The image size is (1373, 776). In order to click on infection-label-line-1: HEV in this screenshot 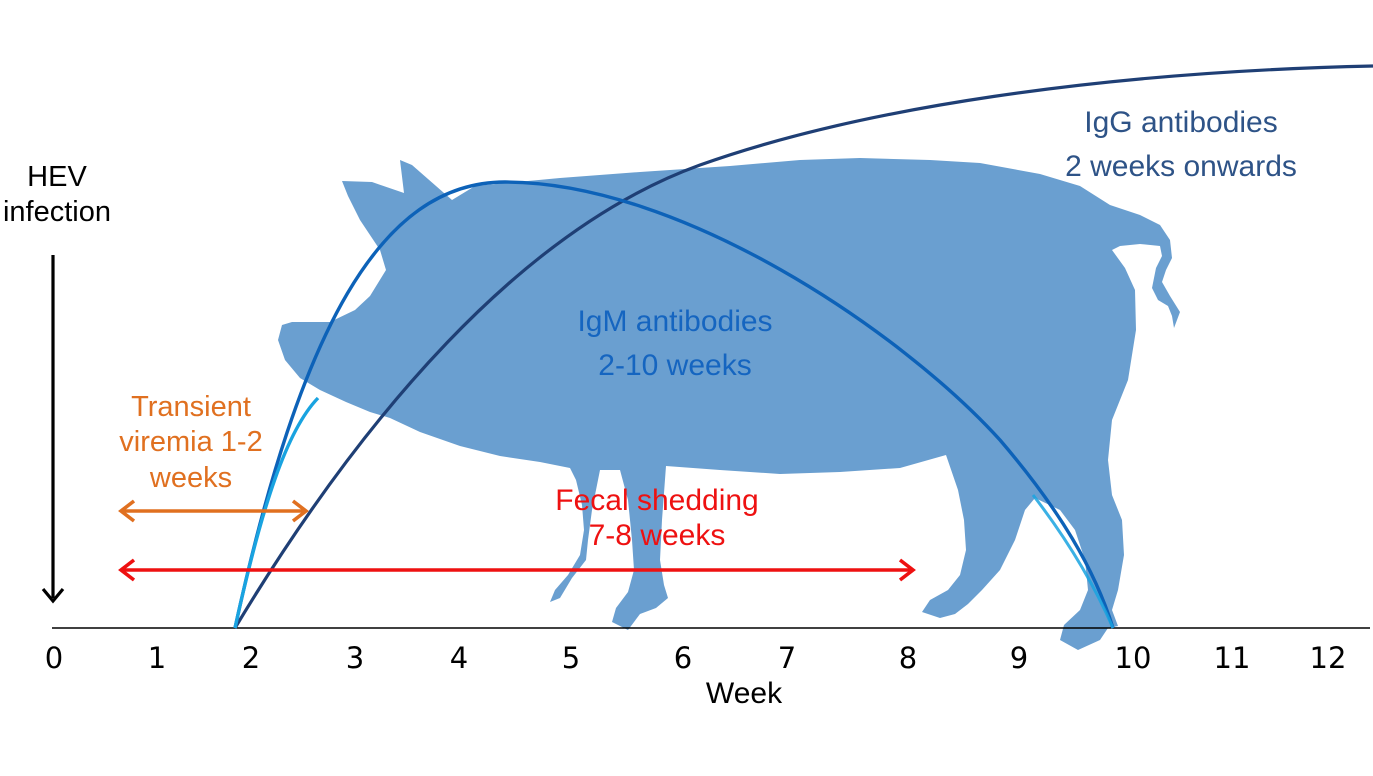, I will do `click(57, 177)`.